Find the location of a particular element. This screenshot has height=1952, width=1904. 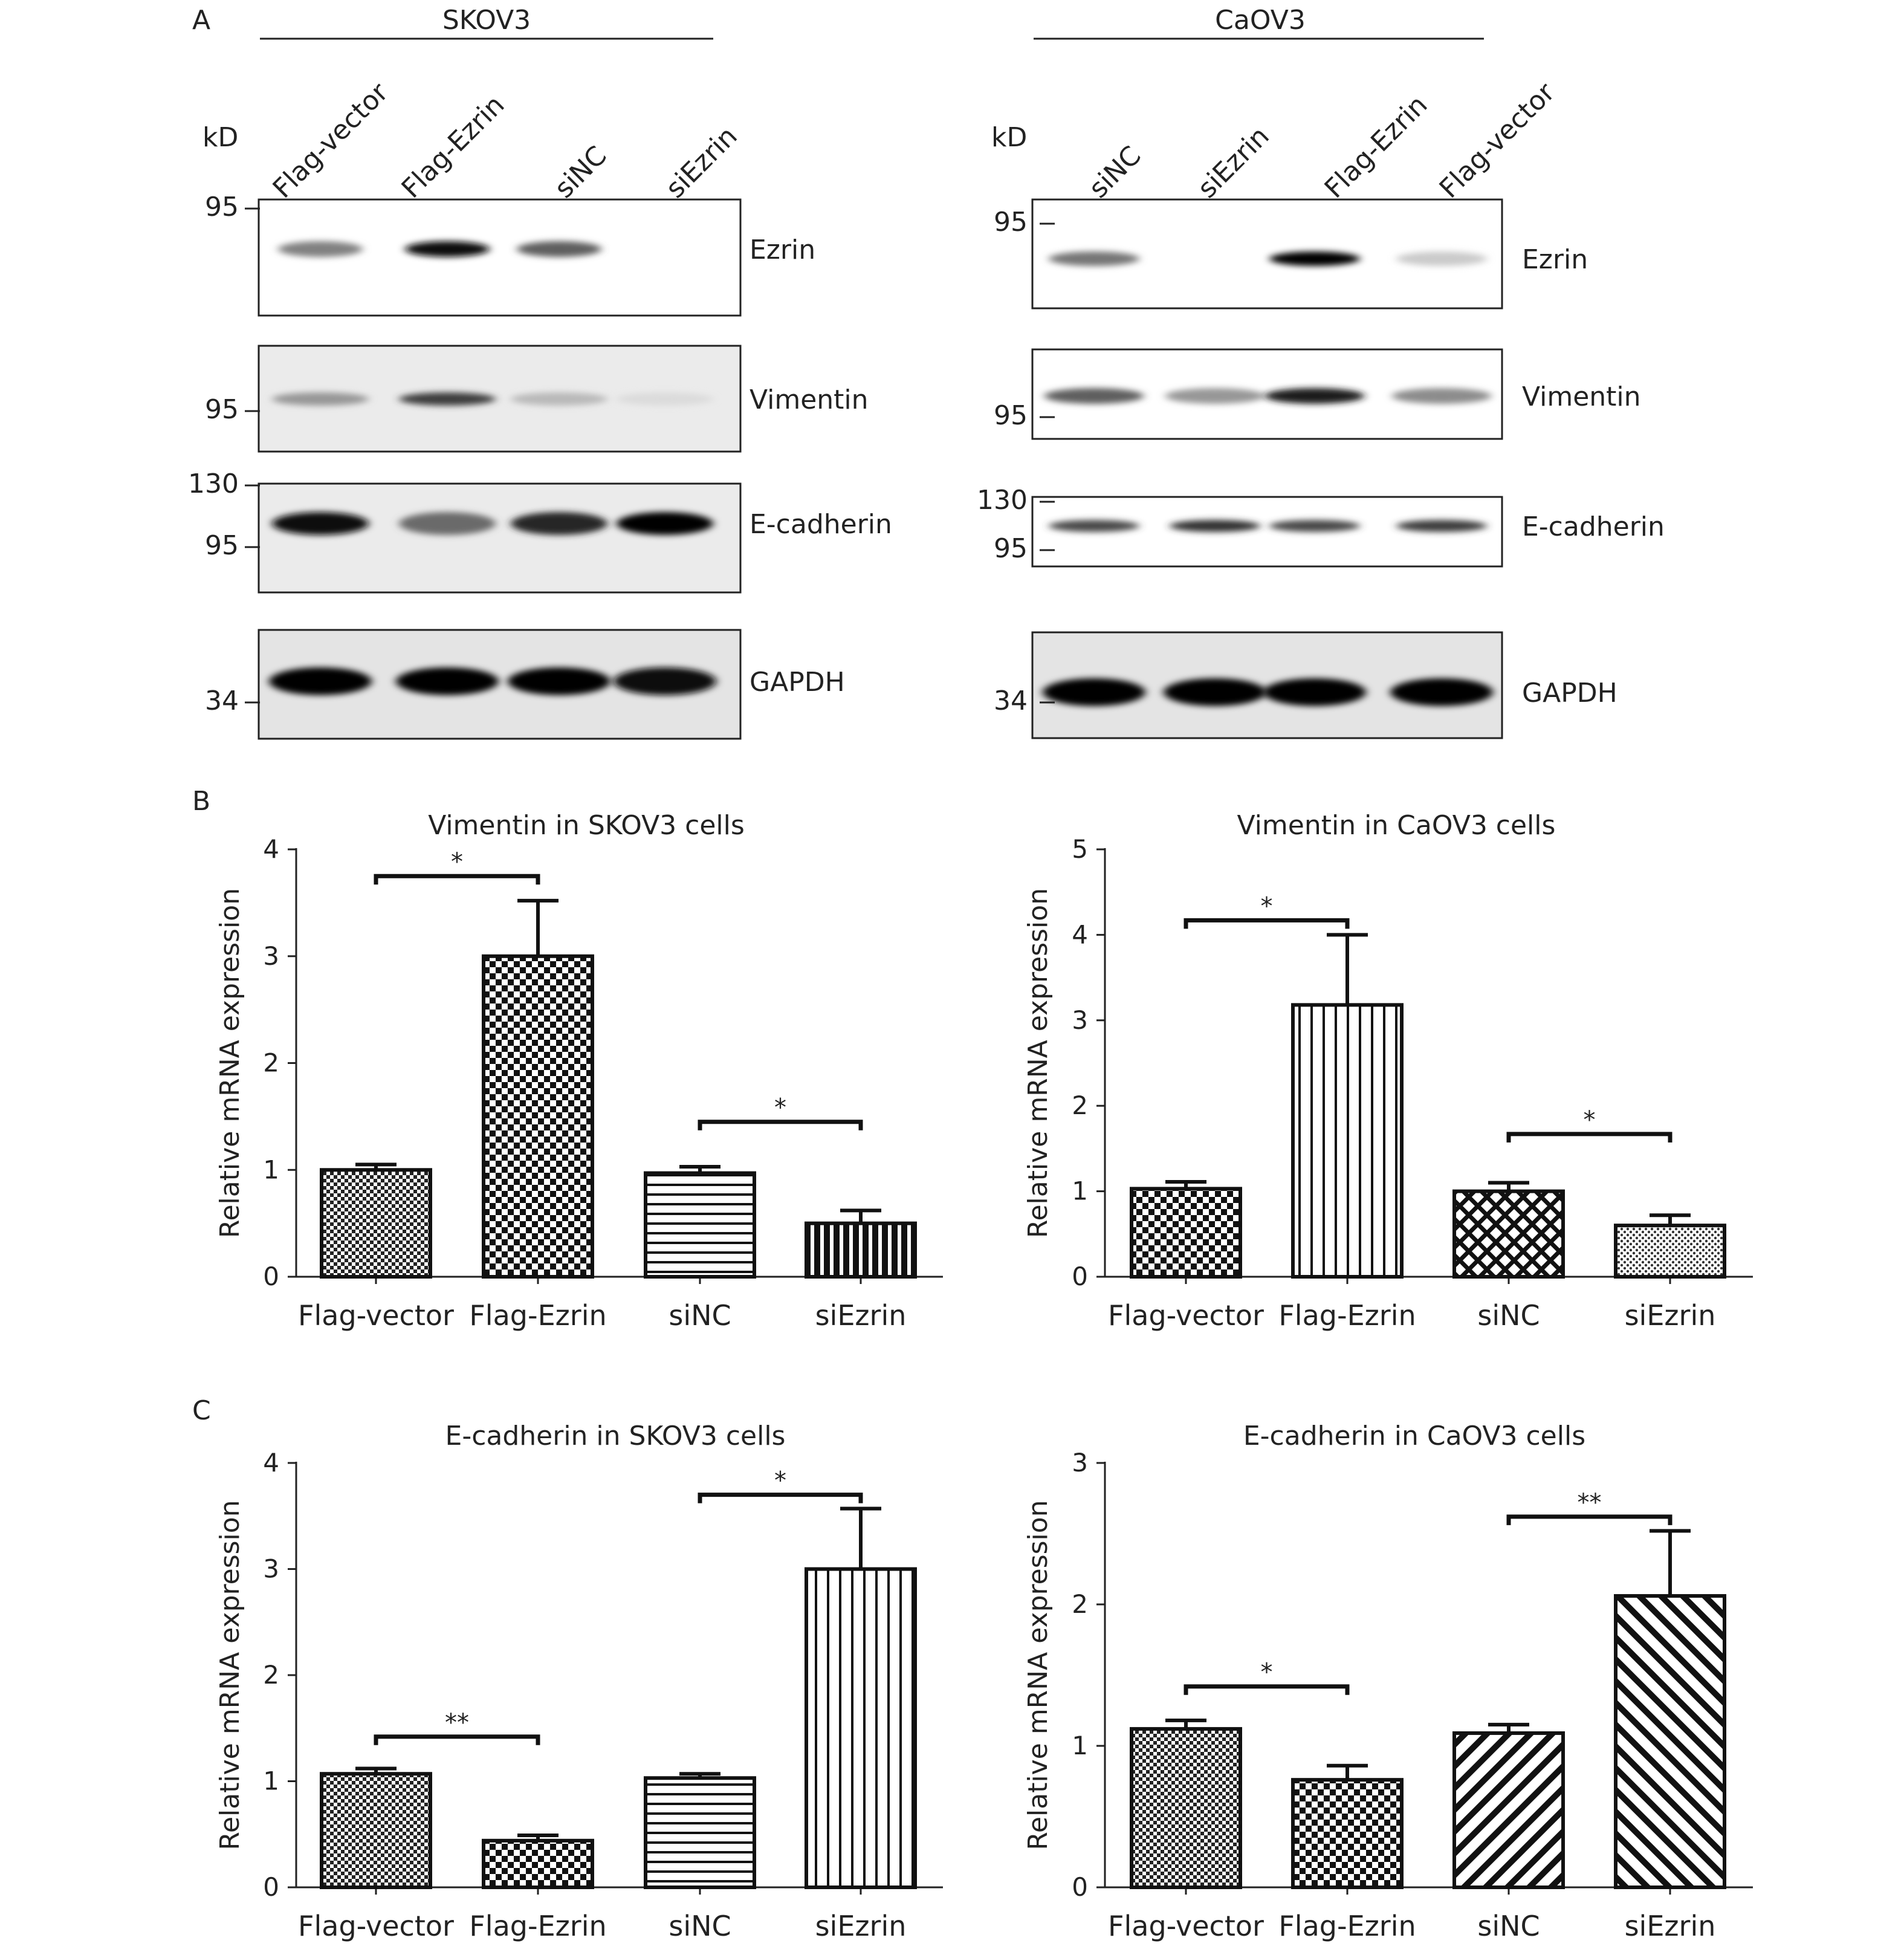

y-tick-label: 5 is located at coordinates (1080, 849).